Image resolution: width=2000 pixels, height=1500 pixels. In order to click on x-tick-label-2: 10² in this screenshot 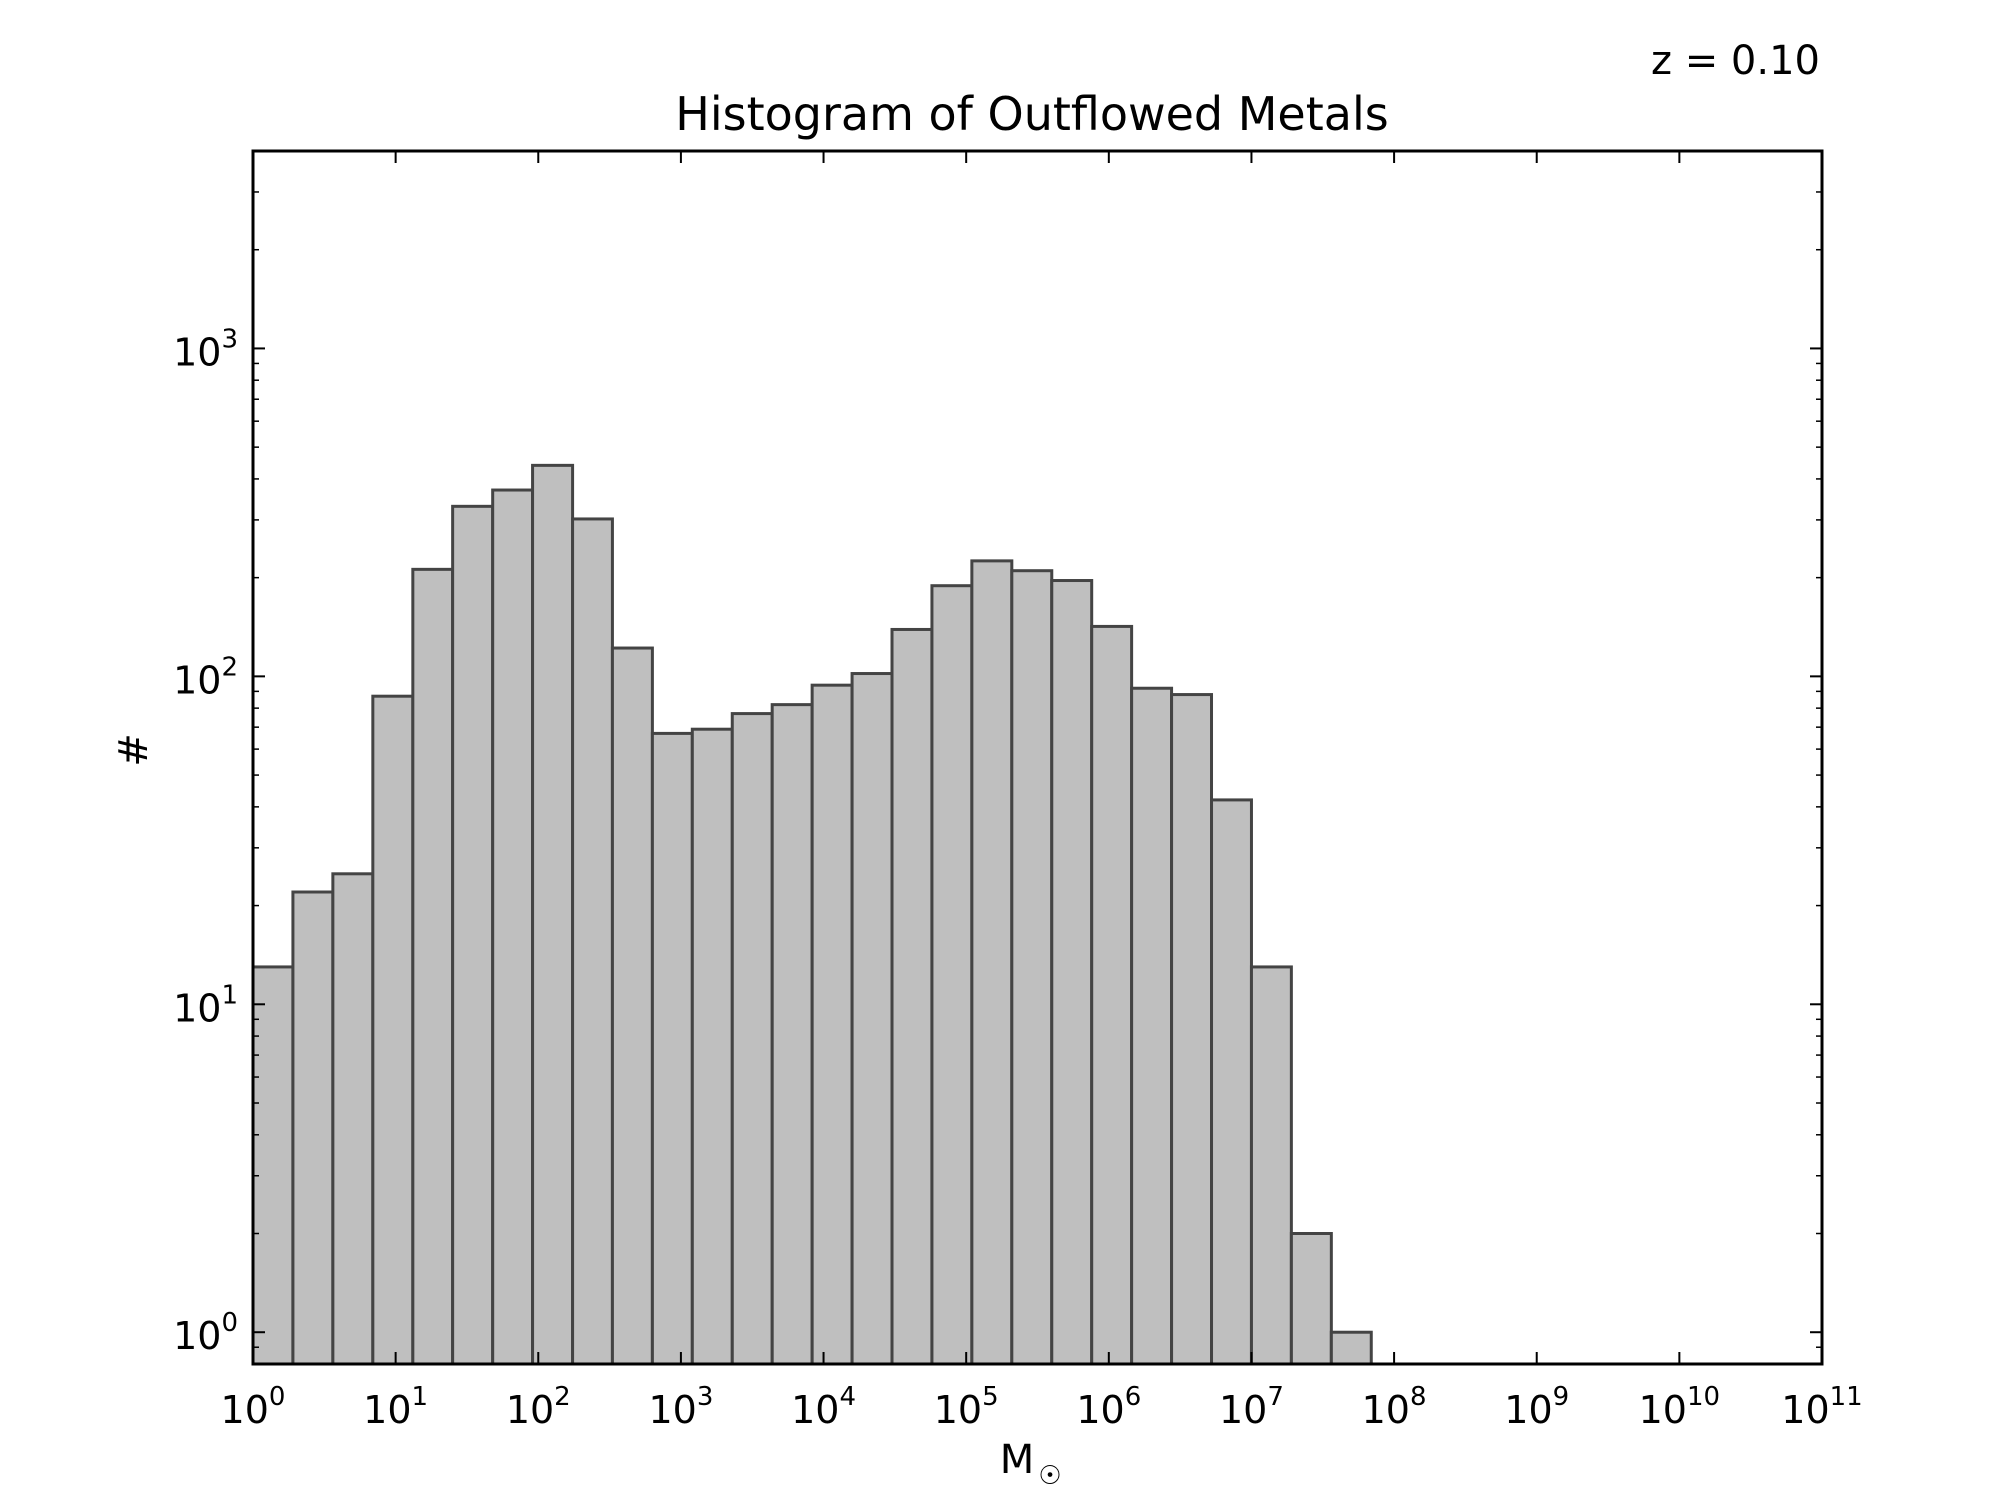, I will do `click(538, 1407)`.